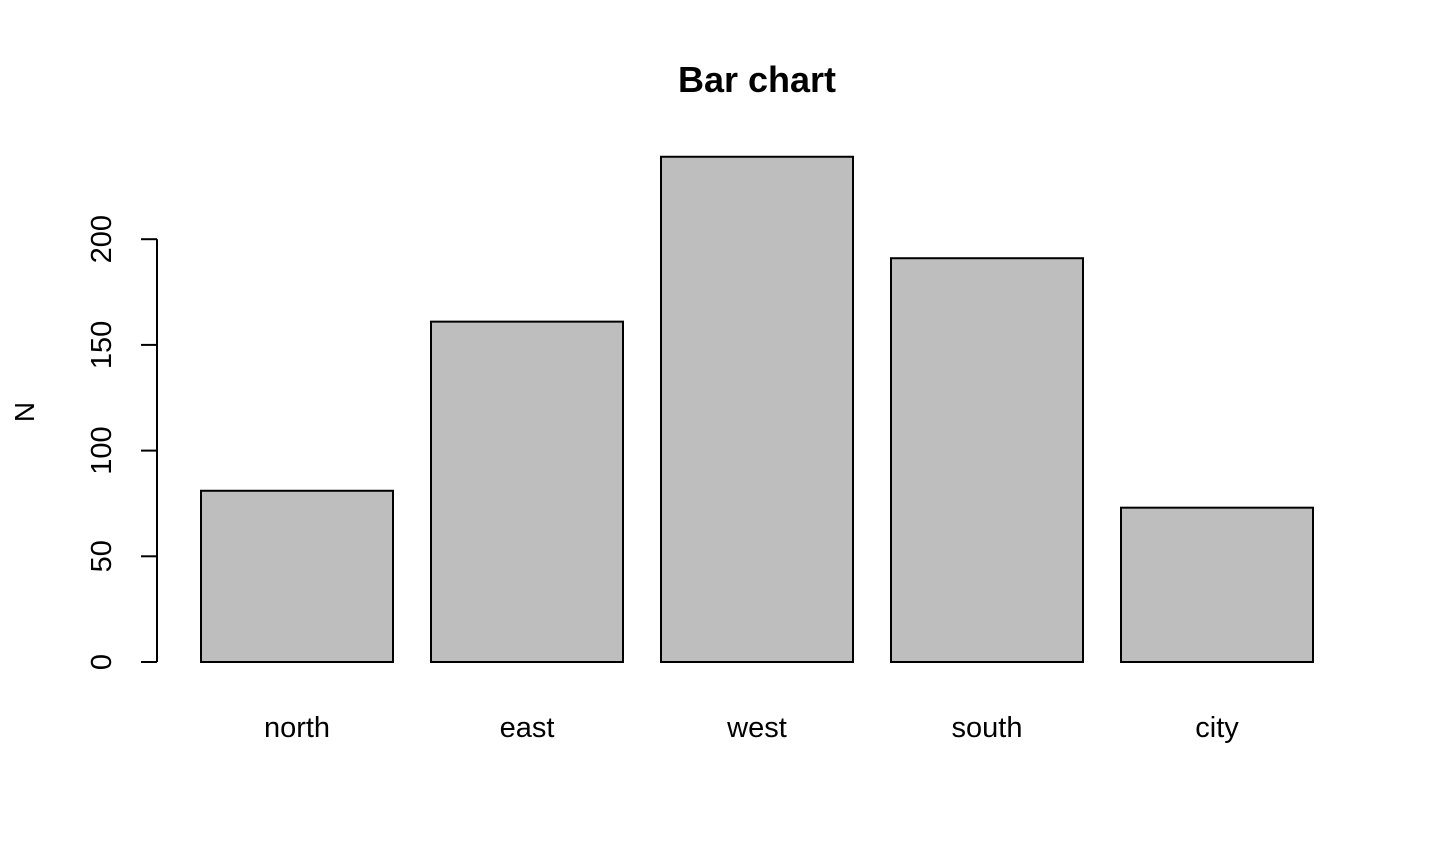 Image resolution: width=1440 pixels, height=864 pixels. What do you see at coordinates (1217, 728) in the screenshot?
I see `x-tick-label-city: city` at bounding box center [1217, 728].